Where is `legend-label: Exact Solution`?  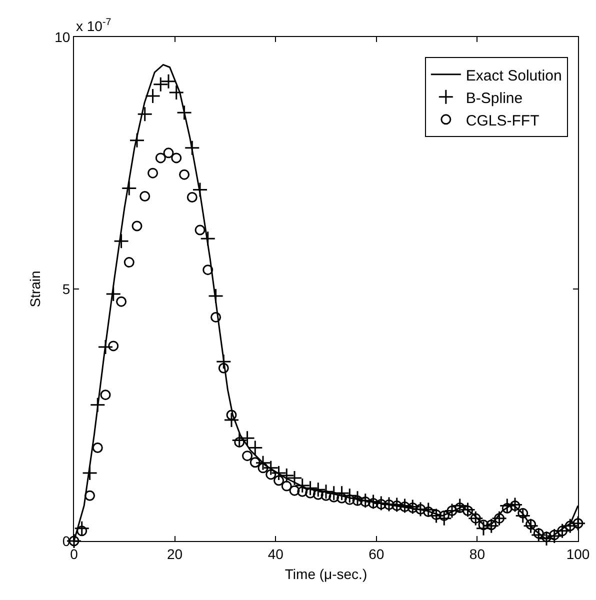 legend-label: Exact Solution is located at coordinates (514, 75).